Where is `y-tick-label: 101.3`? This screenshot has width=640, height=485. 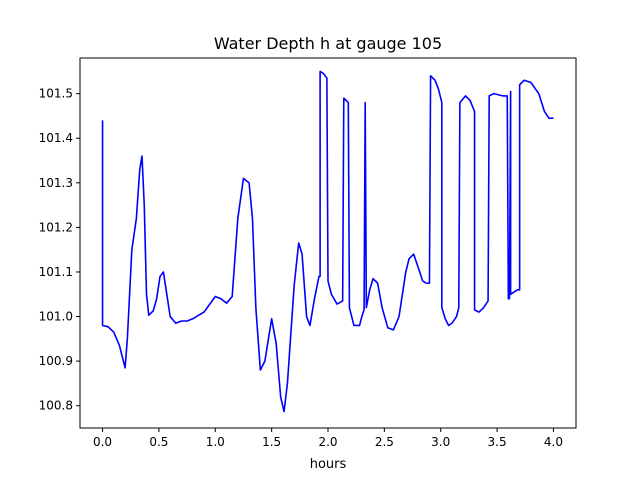 y-tick-label: 101.3 is located at coordinates (56, 183).